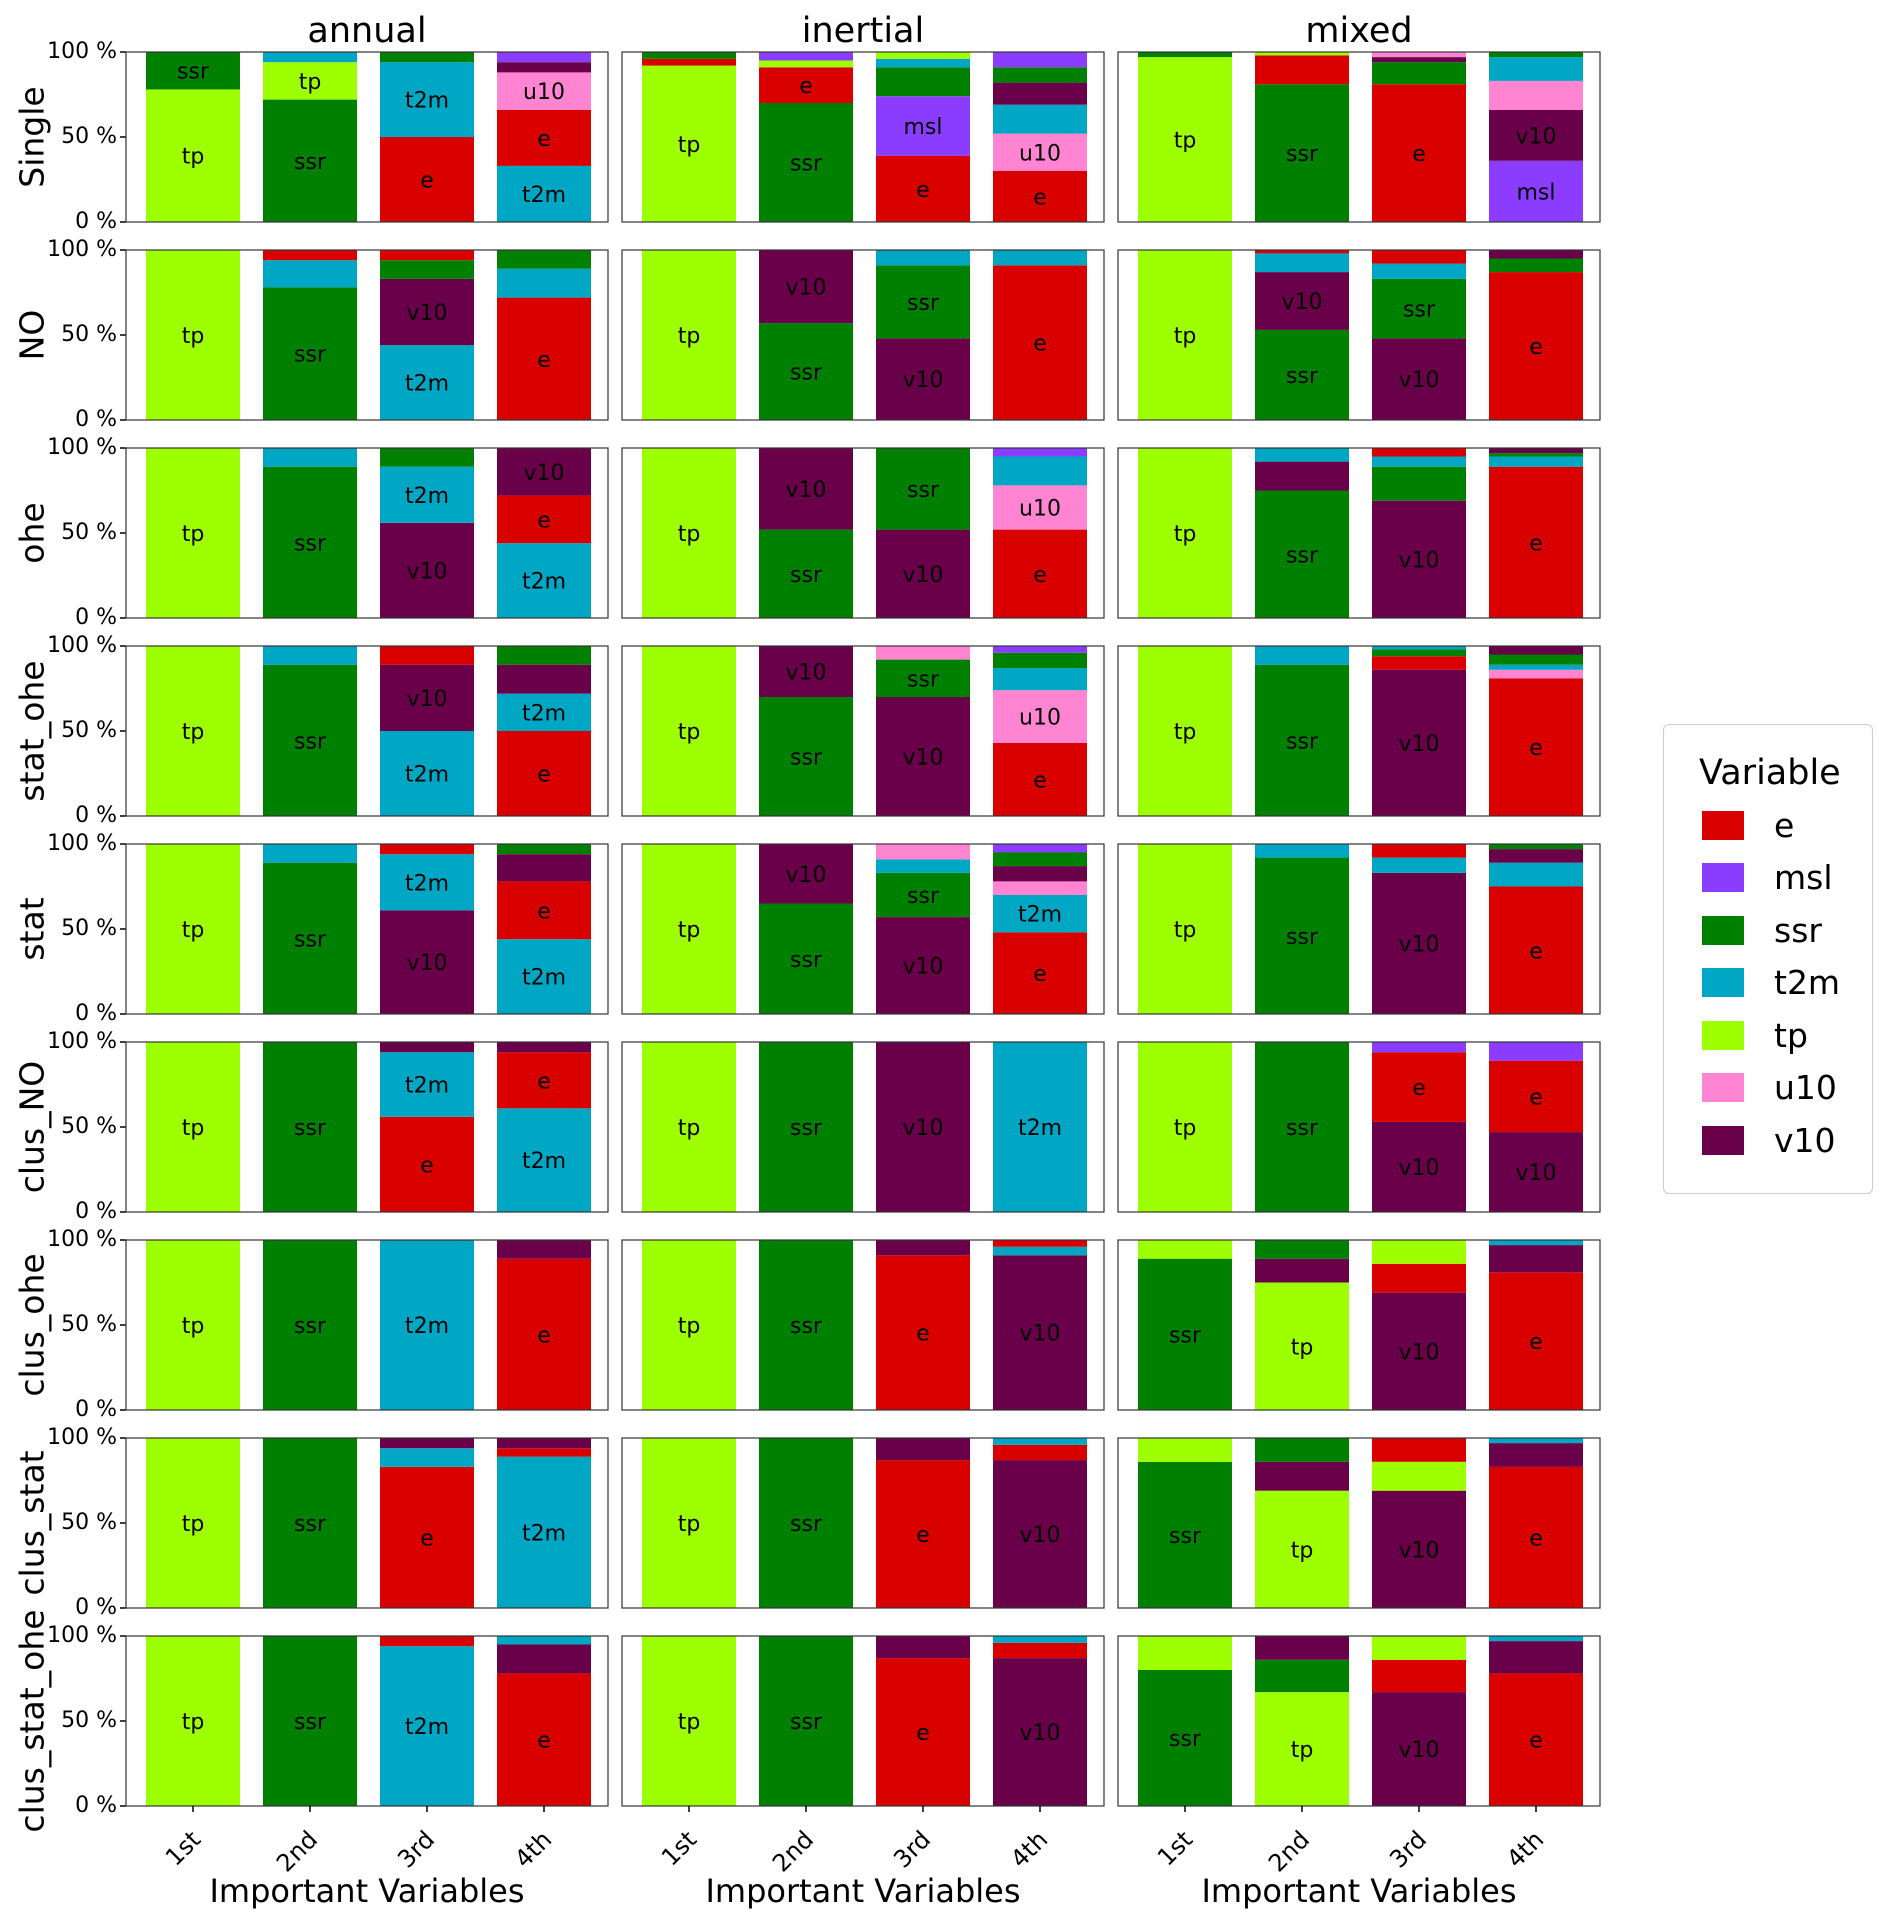 This screenshot has height=1915, width=1892. Describe the element at coordinates (32, 1522) in the screenshot. I see `row-label-clus_stat: clus_stat` at that location.